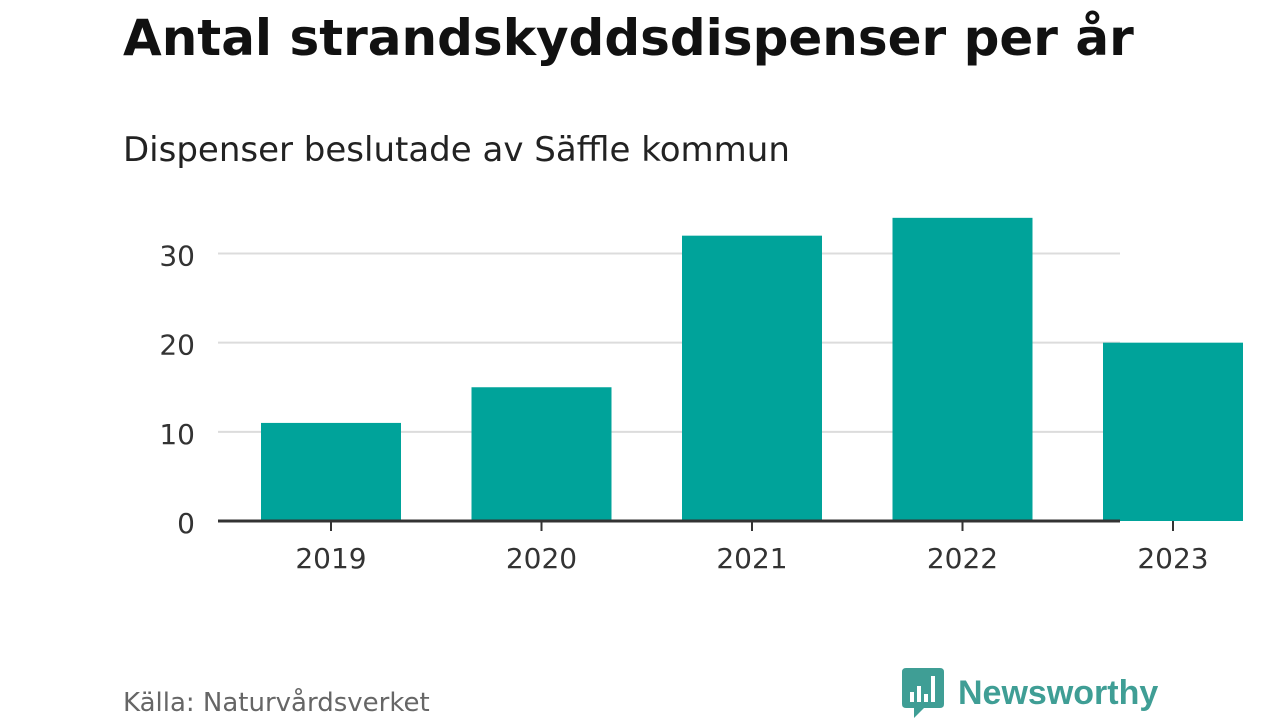  Describe the element at coordinates (177, 434) in the screenshot. I see `y-tick-label-10: 10` at that location.